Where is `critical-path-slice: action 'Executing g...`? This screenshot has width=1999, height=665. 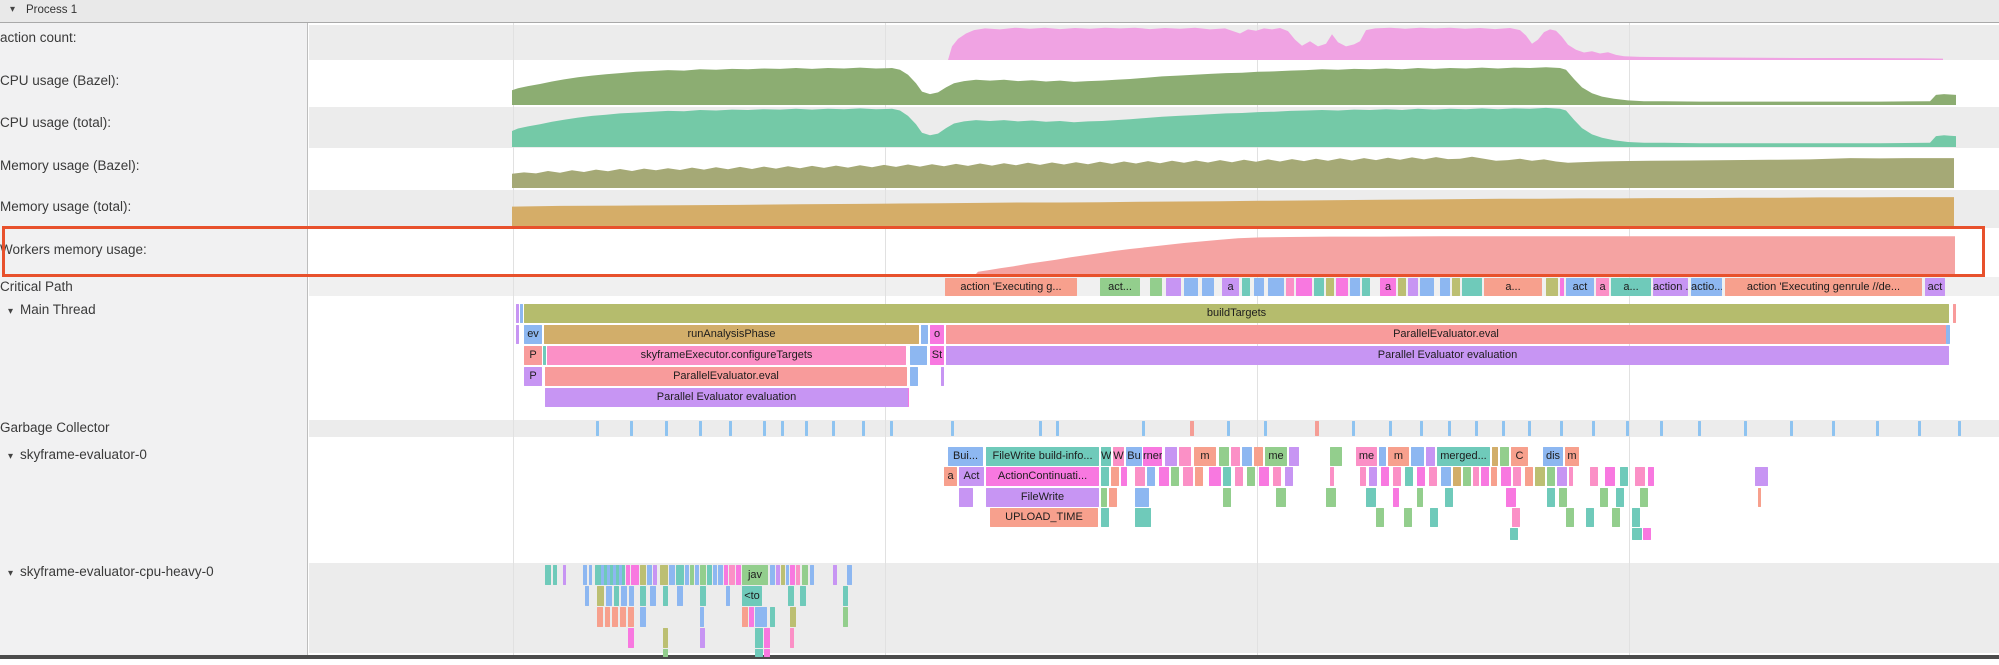 critical-path-slice: action 'Executing g... is located at coordinates (1011, 287).